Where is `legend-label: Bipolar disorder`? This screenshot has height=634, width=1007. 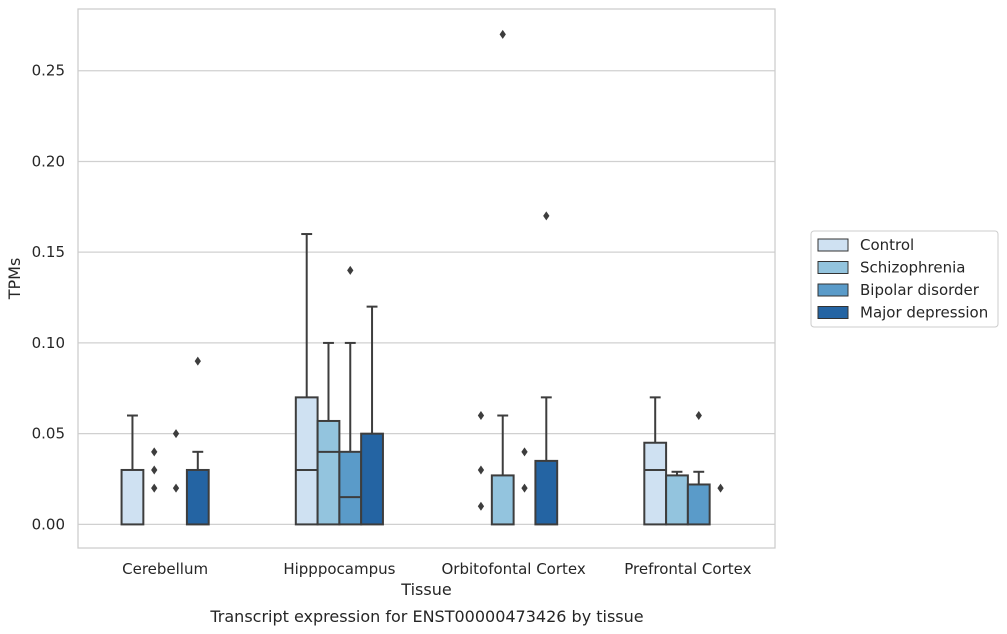
legend-label: Bipolar disorder is located at coordinates (920, 290).